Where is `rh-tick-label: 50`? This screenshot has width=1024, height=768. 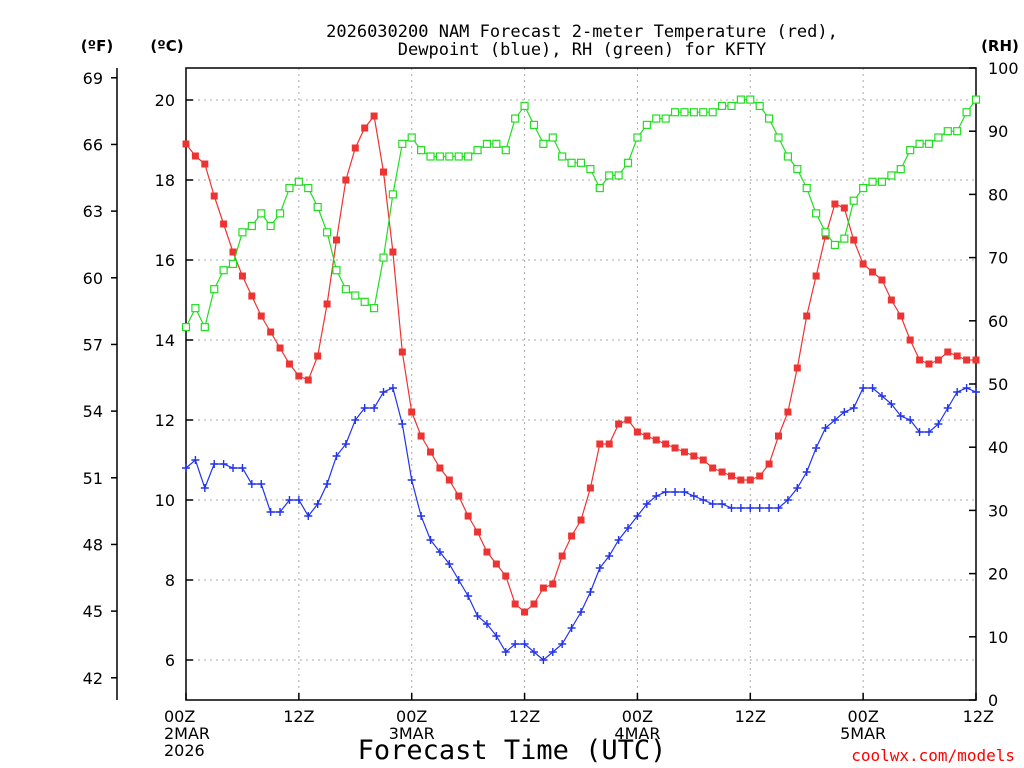 rh-tick-label: 50 is located at coordinates (998, 384).